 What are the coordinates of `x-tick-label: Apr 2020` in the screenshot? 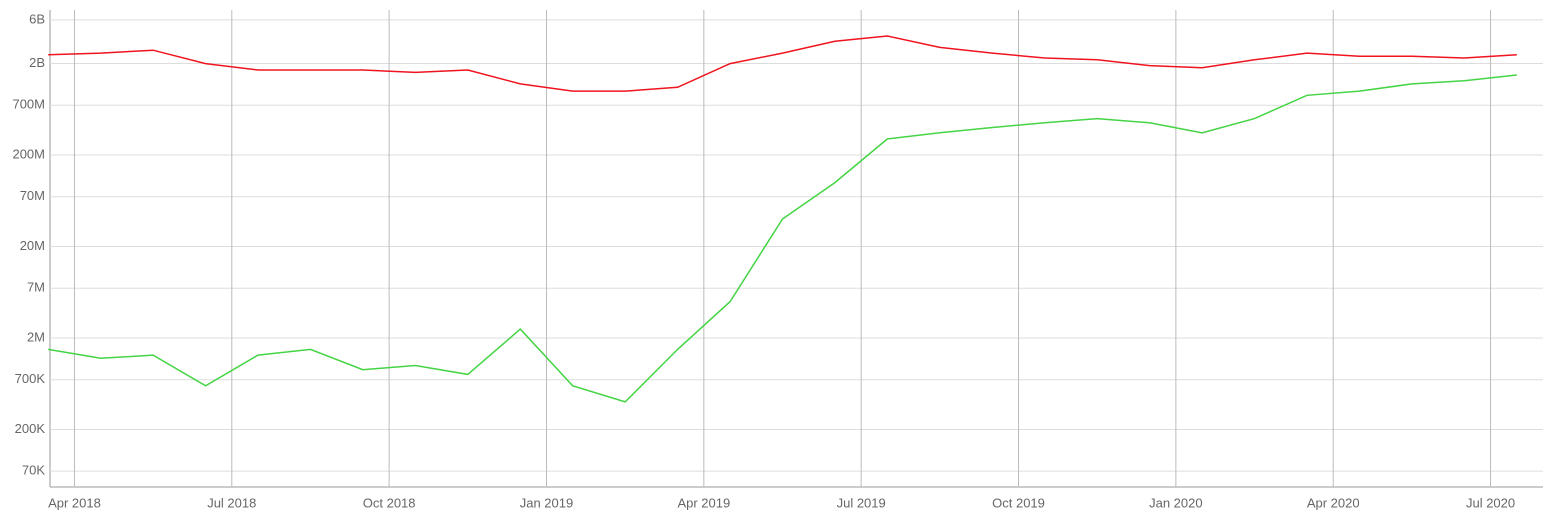 It's located at (1333, 502).